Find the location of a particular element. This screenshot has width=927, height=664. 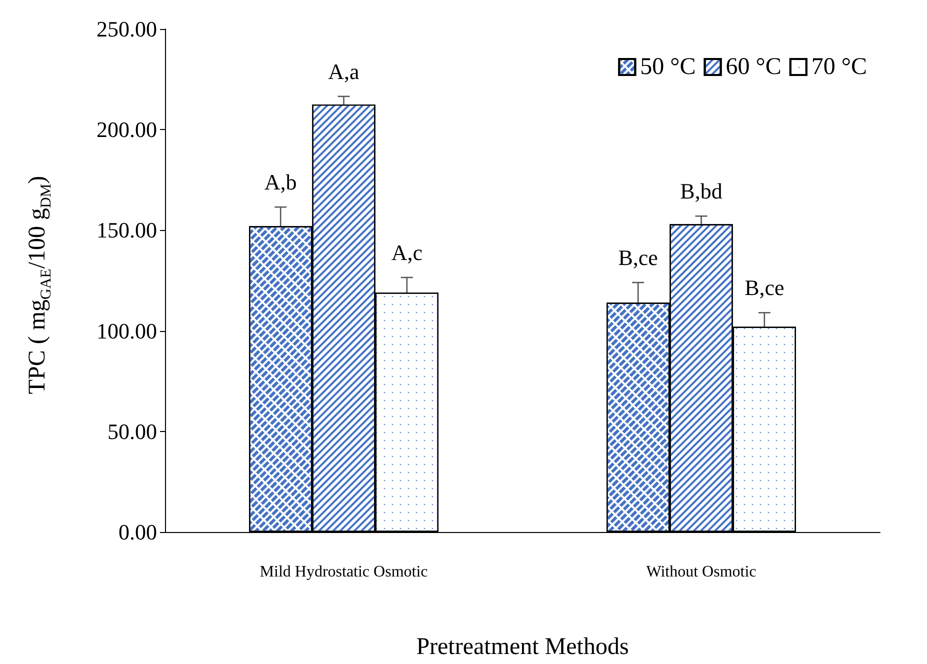

x-tick-label: Without Osmotic is located at coordinates (701, 572).